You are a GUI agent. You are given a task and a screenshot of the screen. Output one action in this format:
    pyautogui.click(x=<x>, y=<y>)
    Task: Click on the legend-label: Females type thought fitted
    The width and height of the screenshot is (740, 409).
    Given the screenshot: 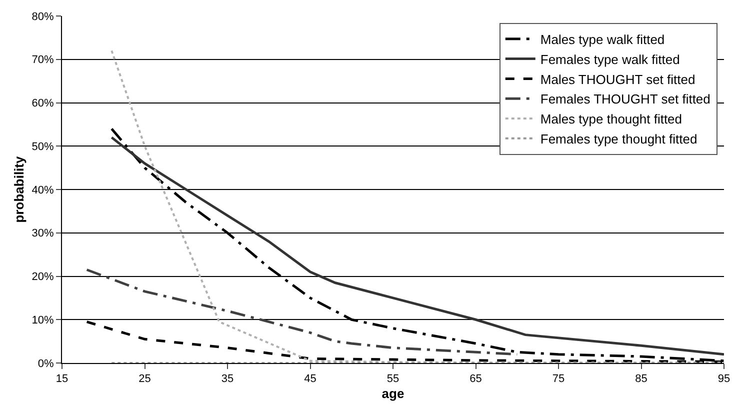 What is the action you would take?
    pyautogui.click(x=619, y=138)
    